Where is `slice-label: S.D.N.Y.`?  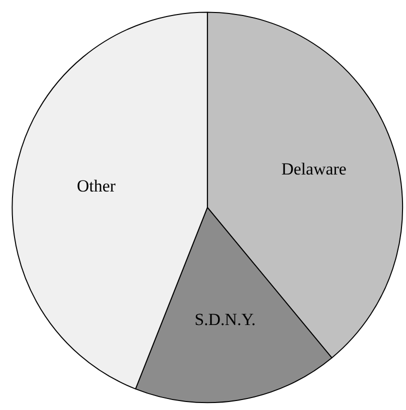
slice-label: S.D.N.Y. is located at coordinates (225, 319).